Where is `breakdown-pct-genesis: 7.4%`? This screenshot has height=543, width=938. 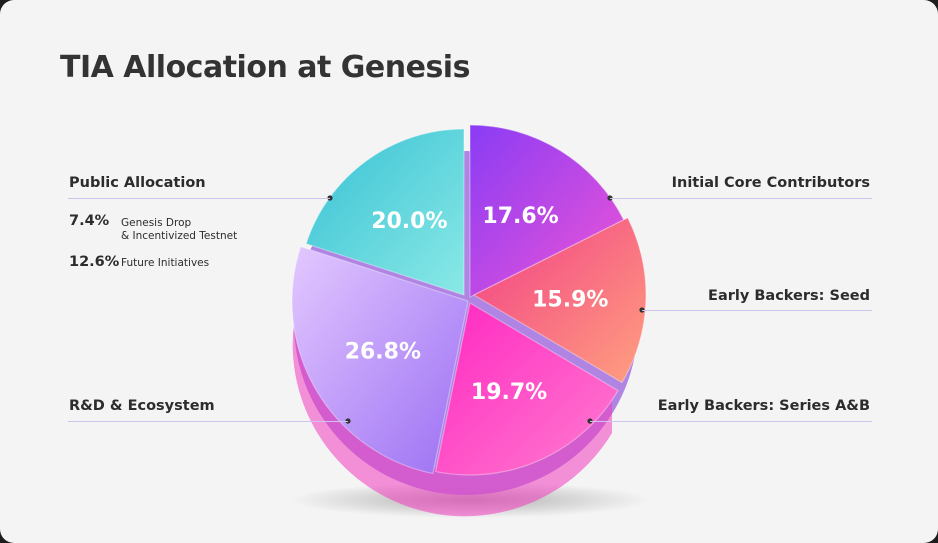
breakdown-pct-genesis: 7.4% is located at coordinates (89, 221).